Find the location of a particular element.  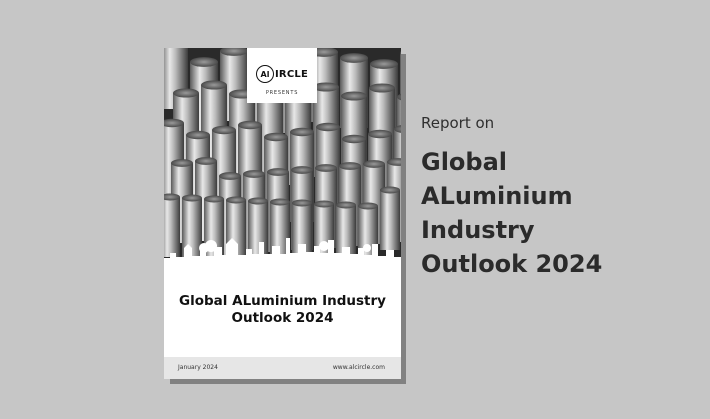

report-title-line-2: ALuminium is located at coordinates (497, 196).